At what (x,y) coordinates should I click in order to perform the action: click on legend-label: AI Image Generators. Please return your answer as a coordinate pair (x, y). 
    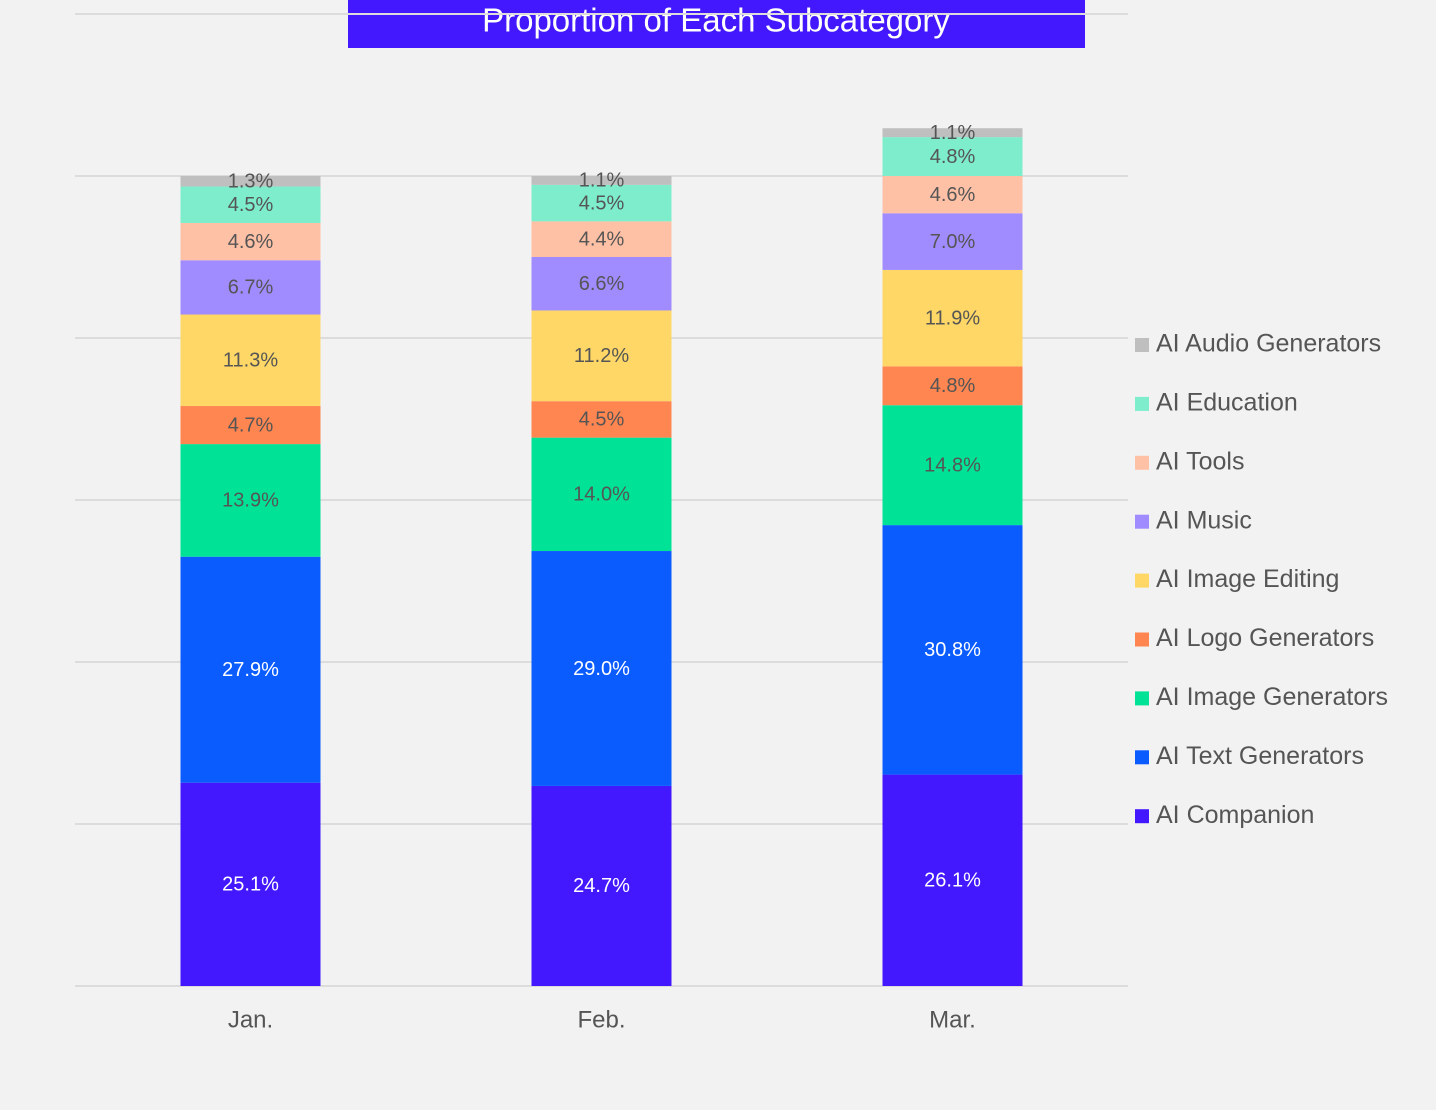
    Looking at the image, I should click on (1272, 697).